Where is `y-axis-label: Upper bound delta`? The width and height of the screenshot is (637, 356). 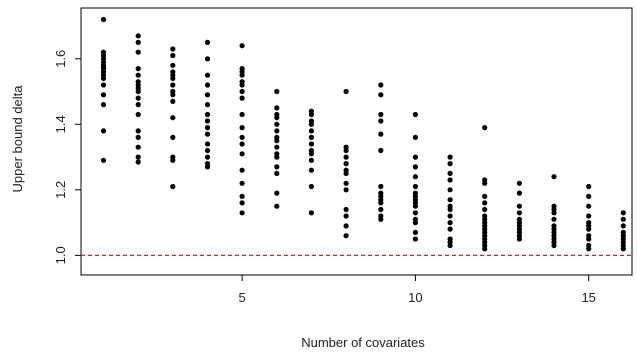 y-axis-label: Upper bound delta is located at coordinates (17, 139).